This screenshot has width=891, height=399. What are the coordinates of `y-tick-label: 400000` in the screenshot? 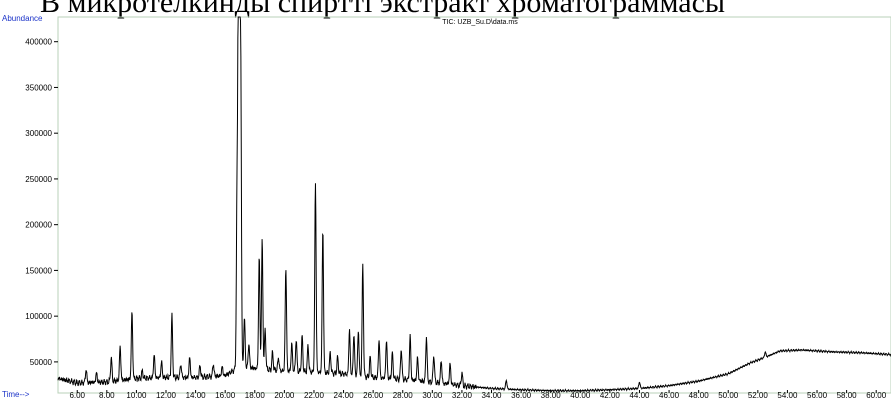 It's located at (38, 42).